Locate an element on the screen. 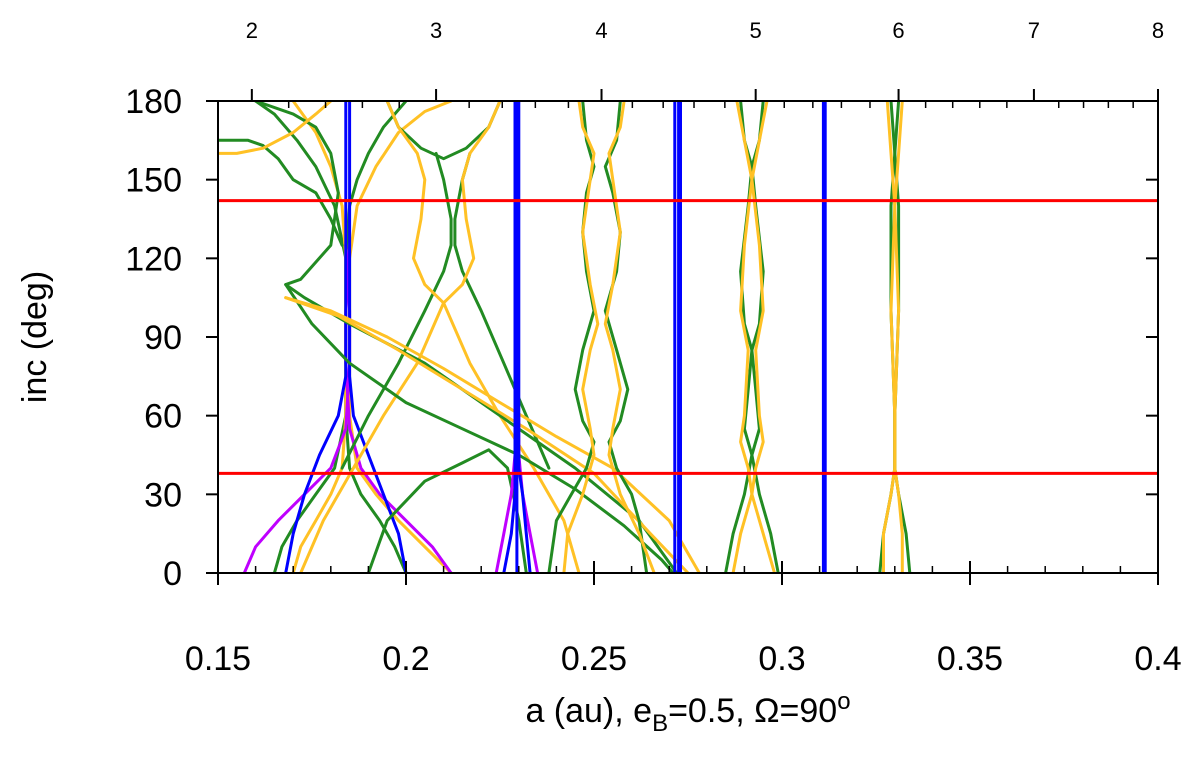 The width and height of the screenshot is (1200, 767). x-tick-label: 0.4 is located at coordinates (1157, 659).